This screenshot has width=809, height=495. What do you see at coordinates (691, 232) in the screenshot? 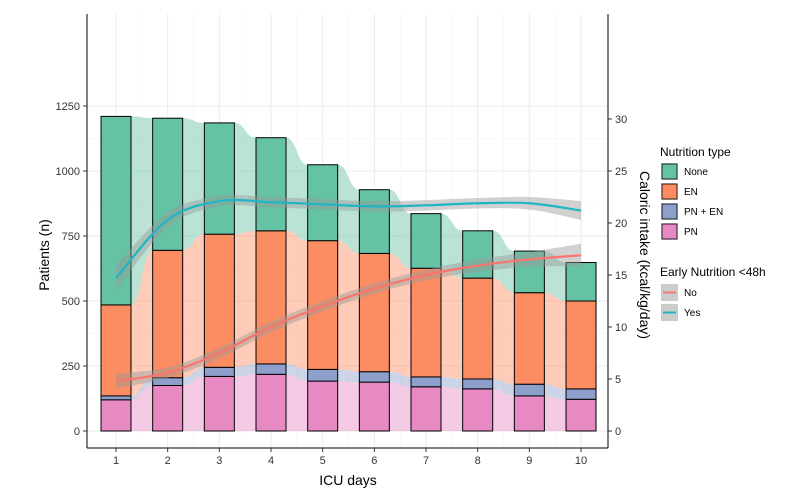
I see `legend-label: PN` at bounding box center [691, 232].